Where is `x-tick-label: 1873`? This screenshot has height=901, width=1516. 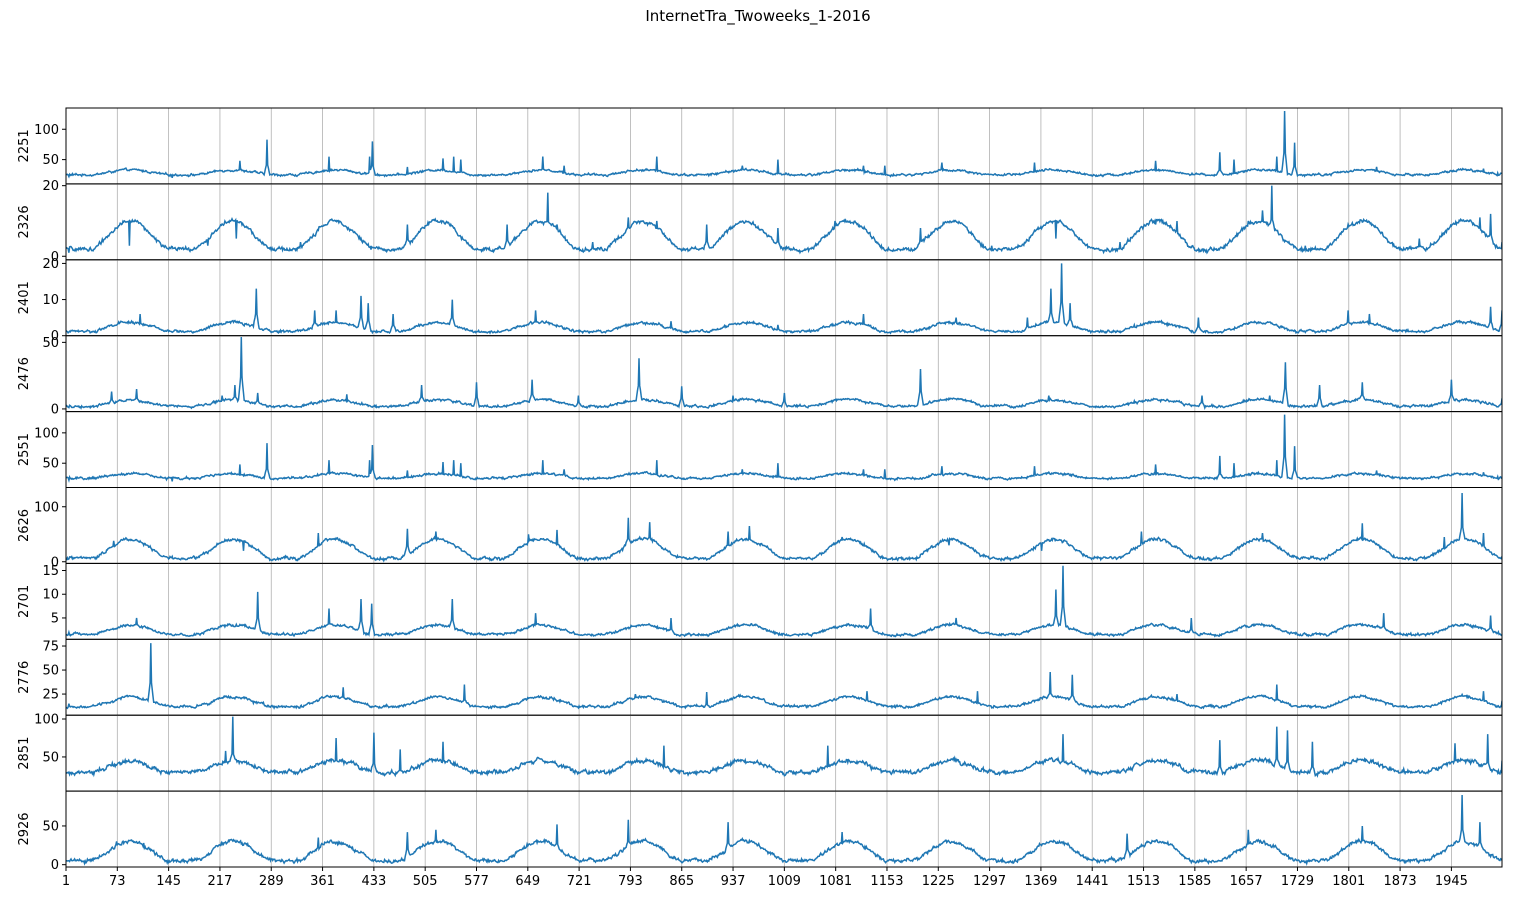
x-tick-label: 1873 is located at coordinates (1400, 881).